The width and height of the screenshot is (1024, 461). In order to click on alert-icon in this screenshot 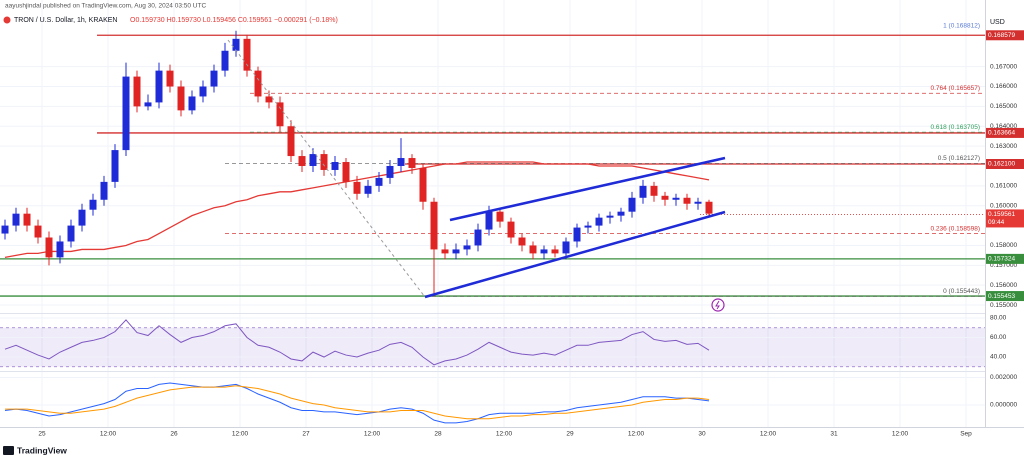, I will do `click(718, 305)`.